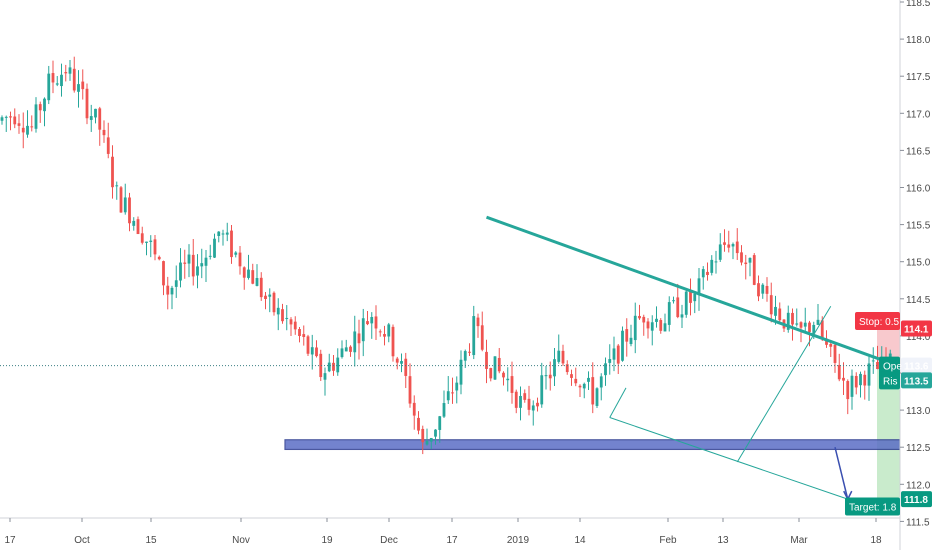  I want to click on stop-order-label-box, so click(877, 321).